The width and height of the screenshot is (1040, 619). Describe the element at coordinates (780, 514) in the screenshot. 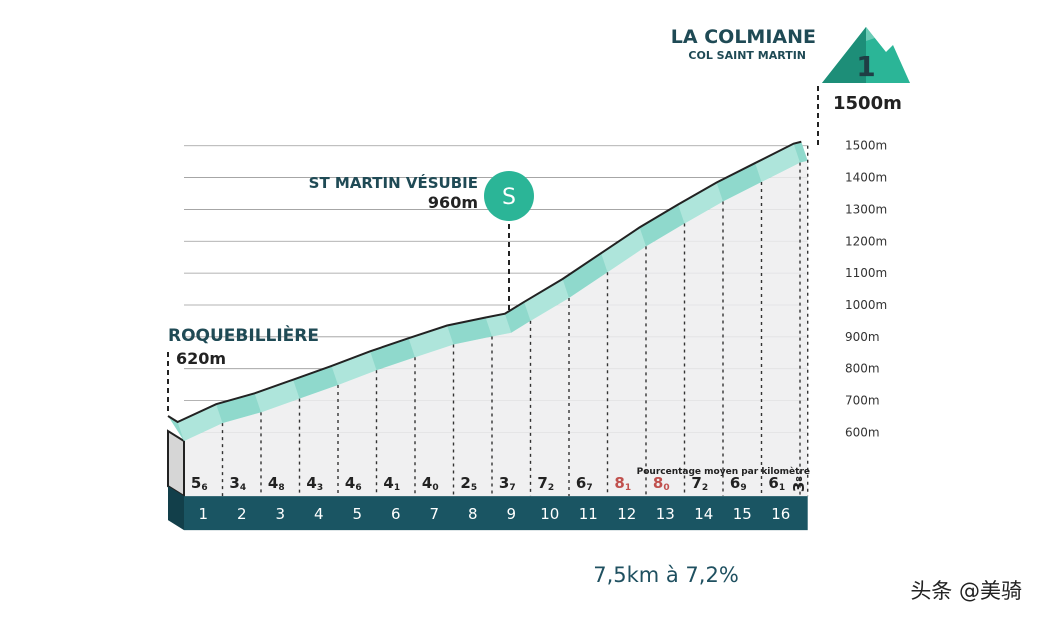

I see `km-tick-label: 16` at that location.